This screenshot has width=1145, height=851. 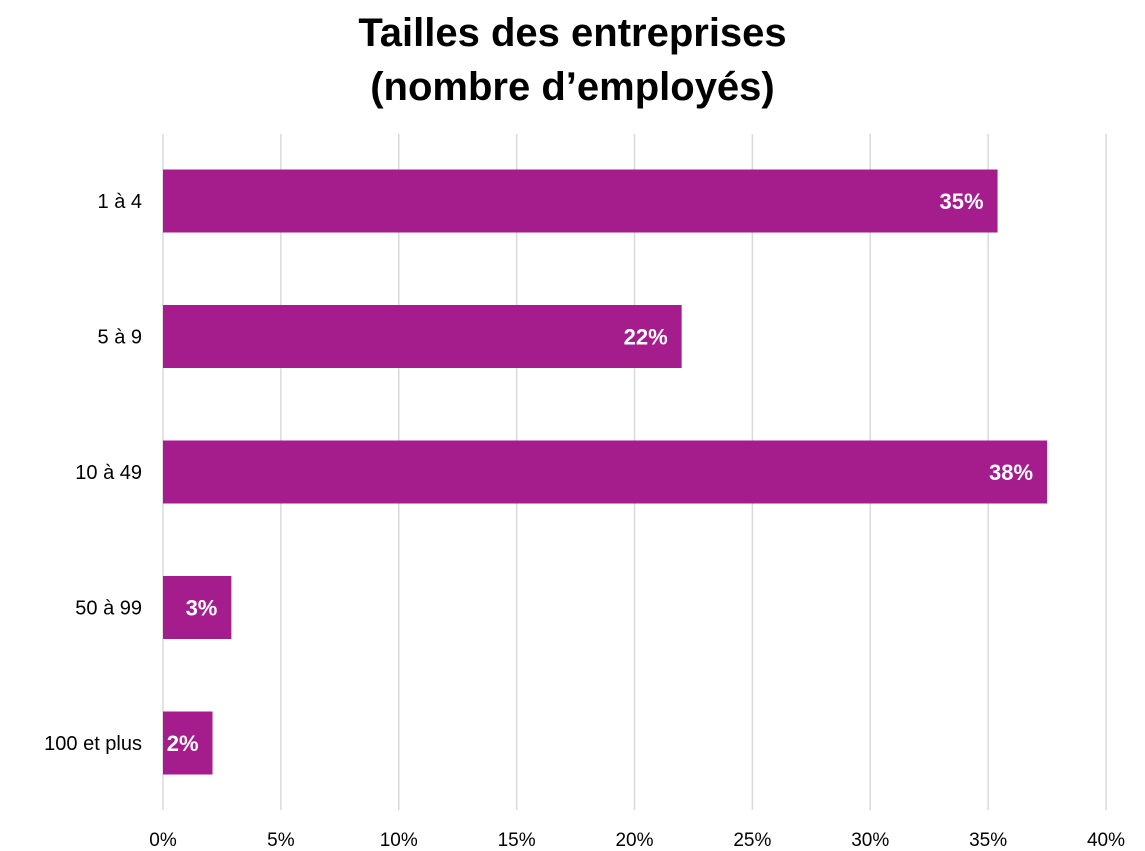 I want to click on data-label: 22%, so click(x=646, y=337).